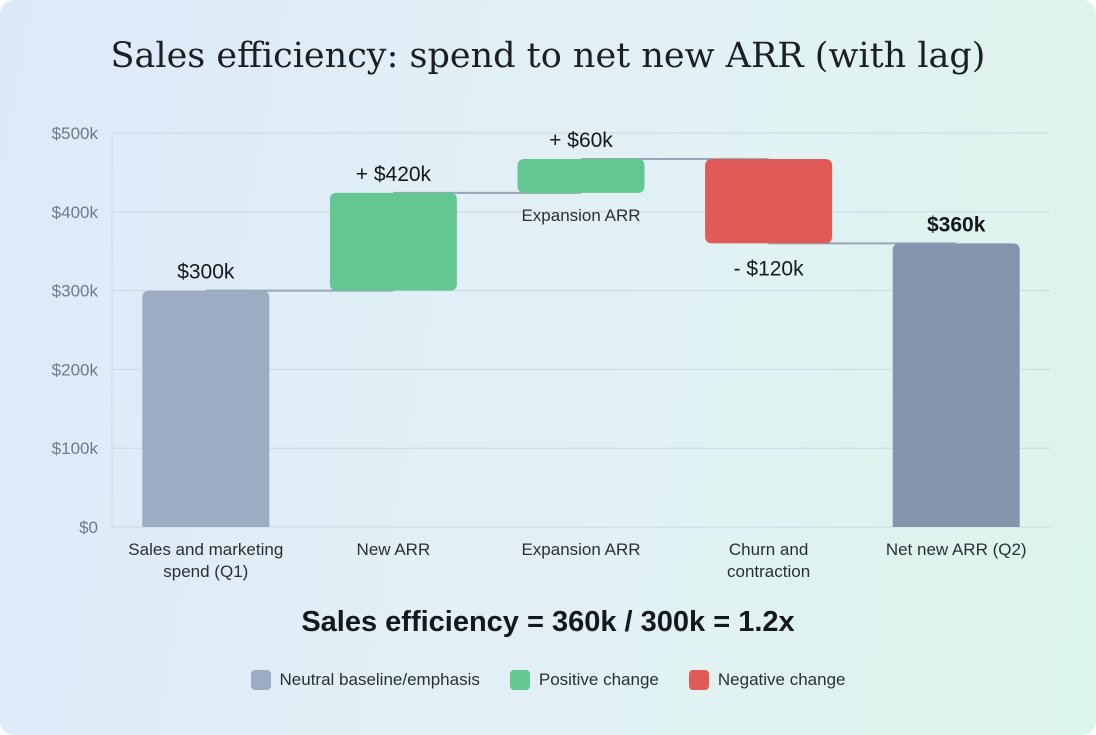 The height and width of the screenshot is (735, 1096). I want to click on legend-swatch-positive, so click(519, 680).